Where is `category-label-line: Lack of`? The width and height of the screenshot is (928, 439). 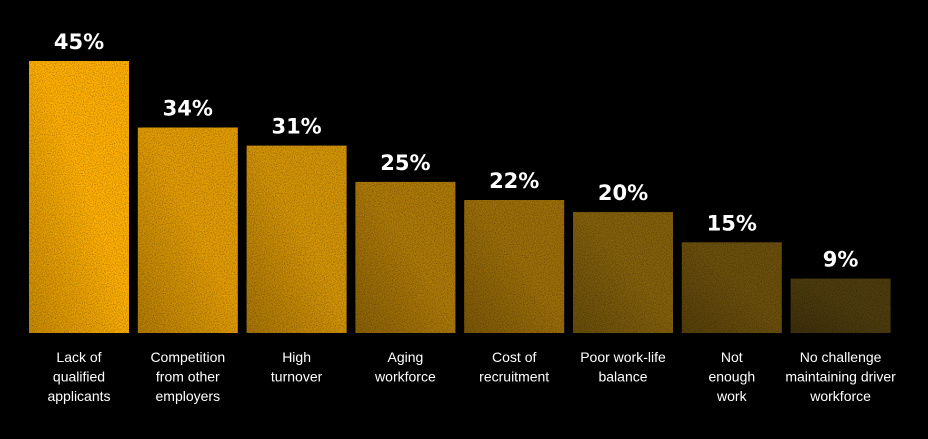
category-label-line: Lack of is located at coordinates (78, 357).